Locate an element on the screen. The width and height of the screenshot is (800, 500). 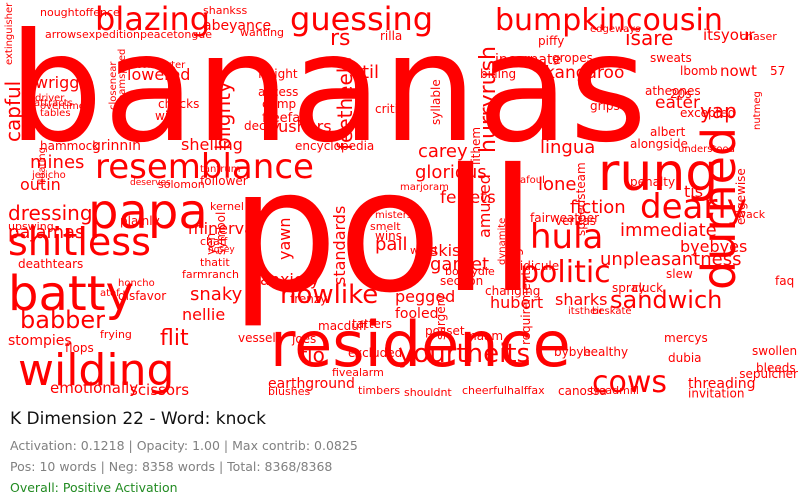
word-freefall: freefall is located at coordinates (284, 118).